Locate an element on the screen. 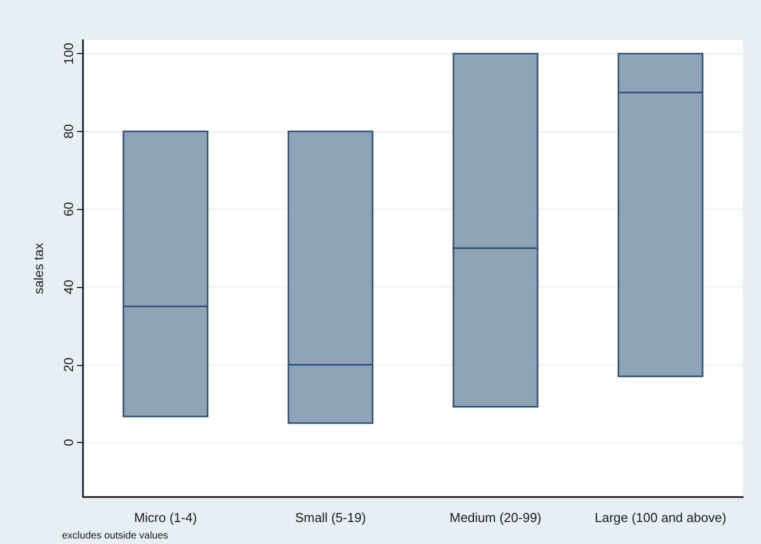  y-tick-label: 60 is located at coordinates (68, 209).